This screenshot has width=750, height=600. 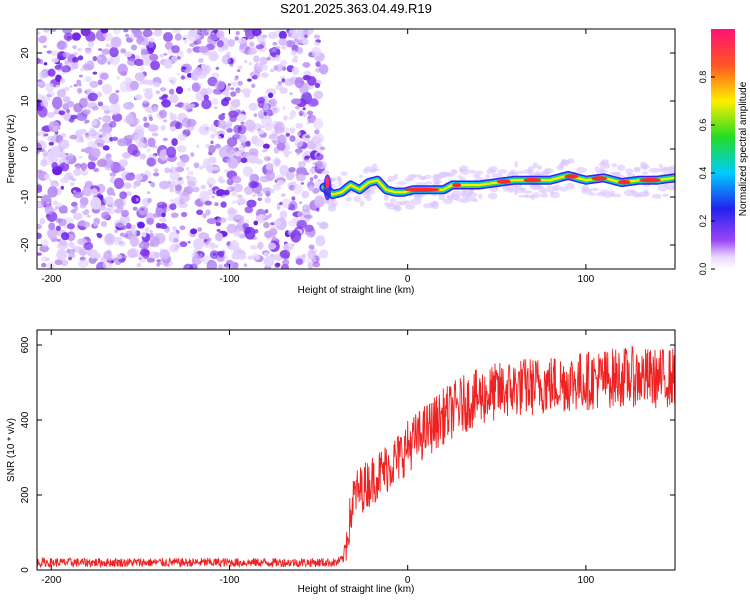 I want to click on chart-title: S201.2025.363.04.49.R19, so click(x=356, y=8).